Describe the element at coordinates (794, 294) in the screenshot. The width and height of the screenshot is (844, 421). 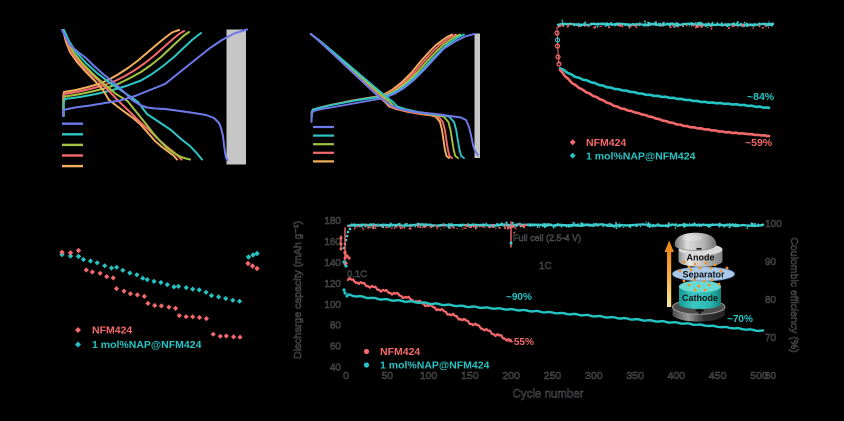
I see `svg-text: Coulombic efficiency (%)` at that location.